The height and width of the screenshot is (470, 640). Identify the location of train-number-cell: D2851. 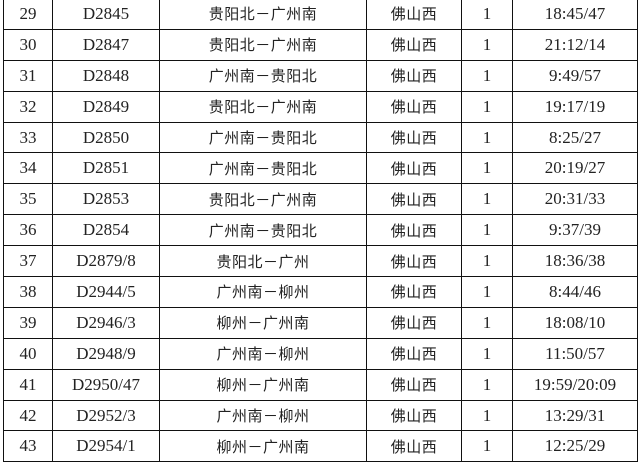
(106, 168).